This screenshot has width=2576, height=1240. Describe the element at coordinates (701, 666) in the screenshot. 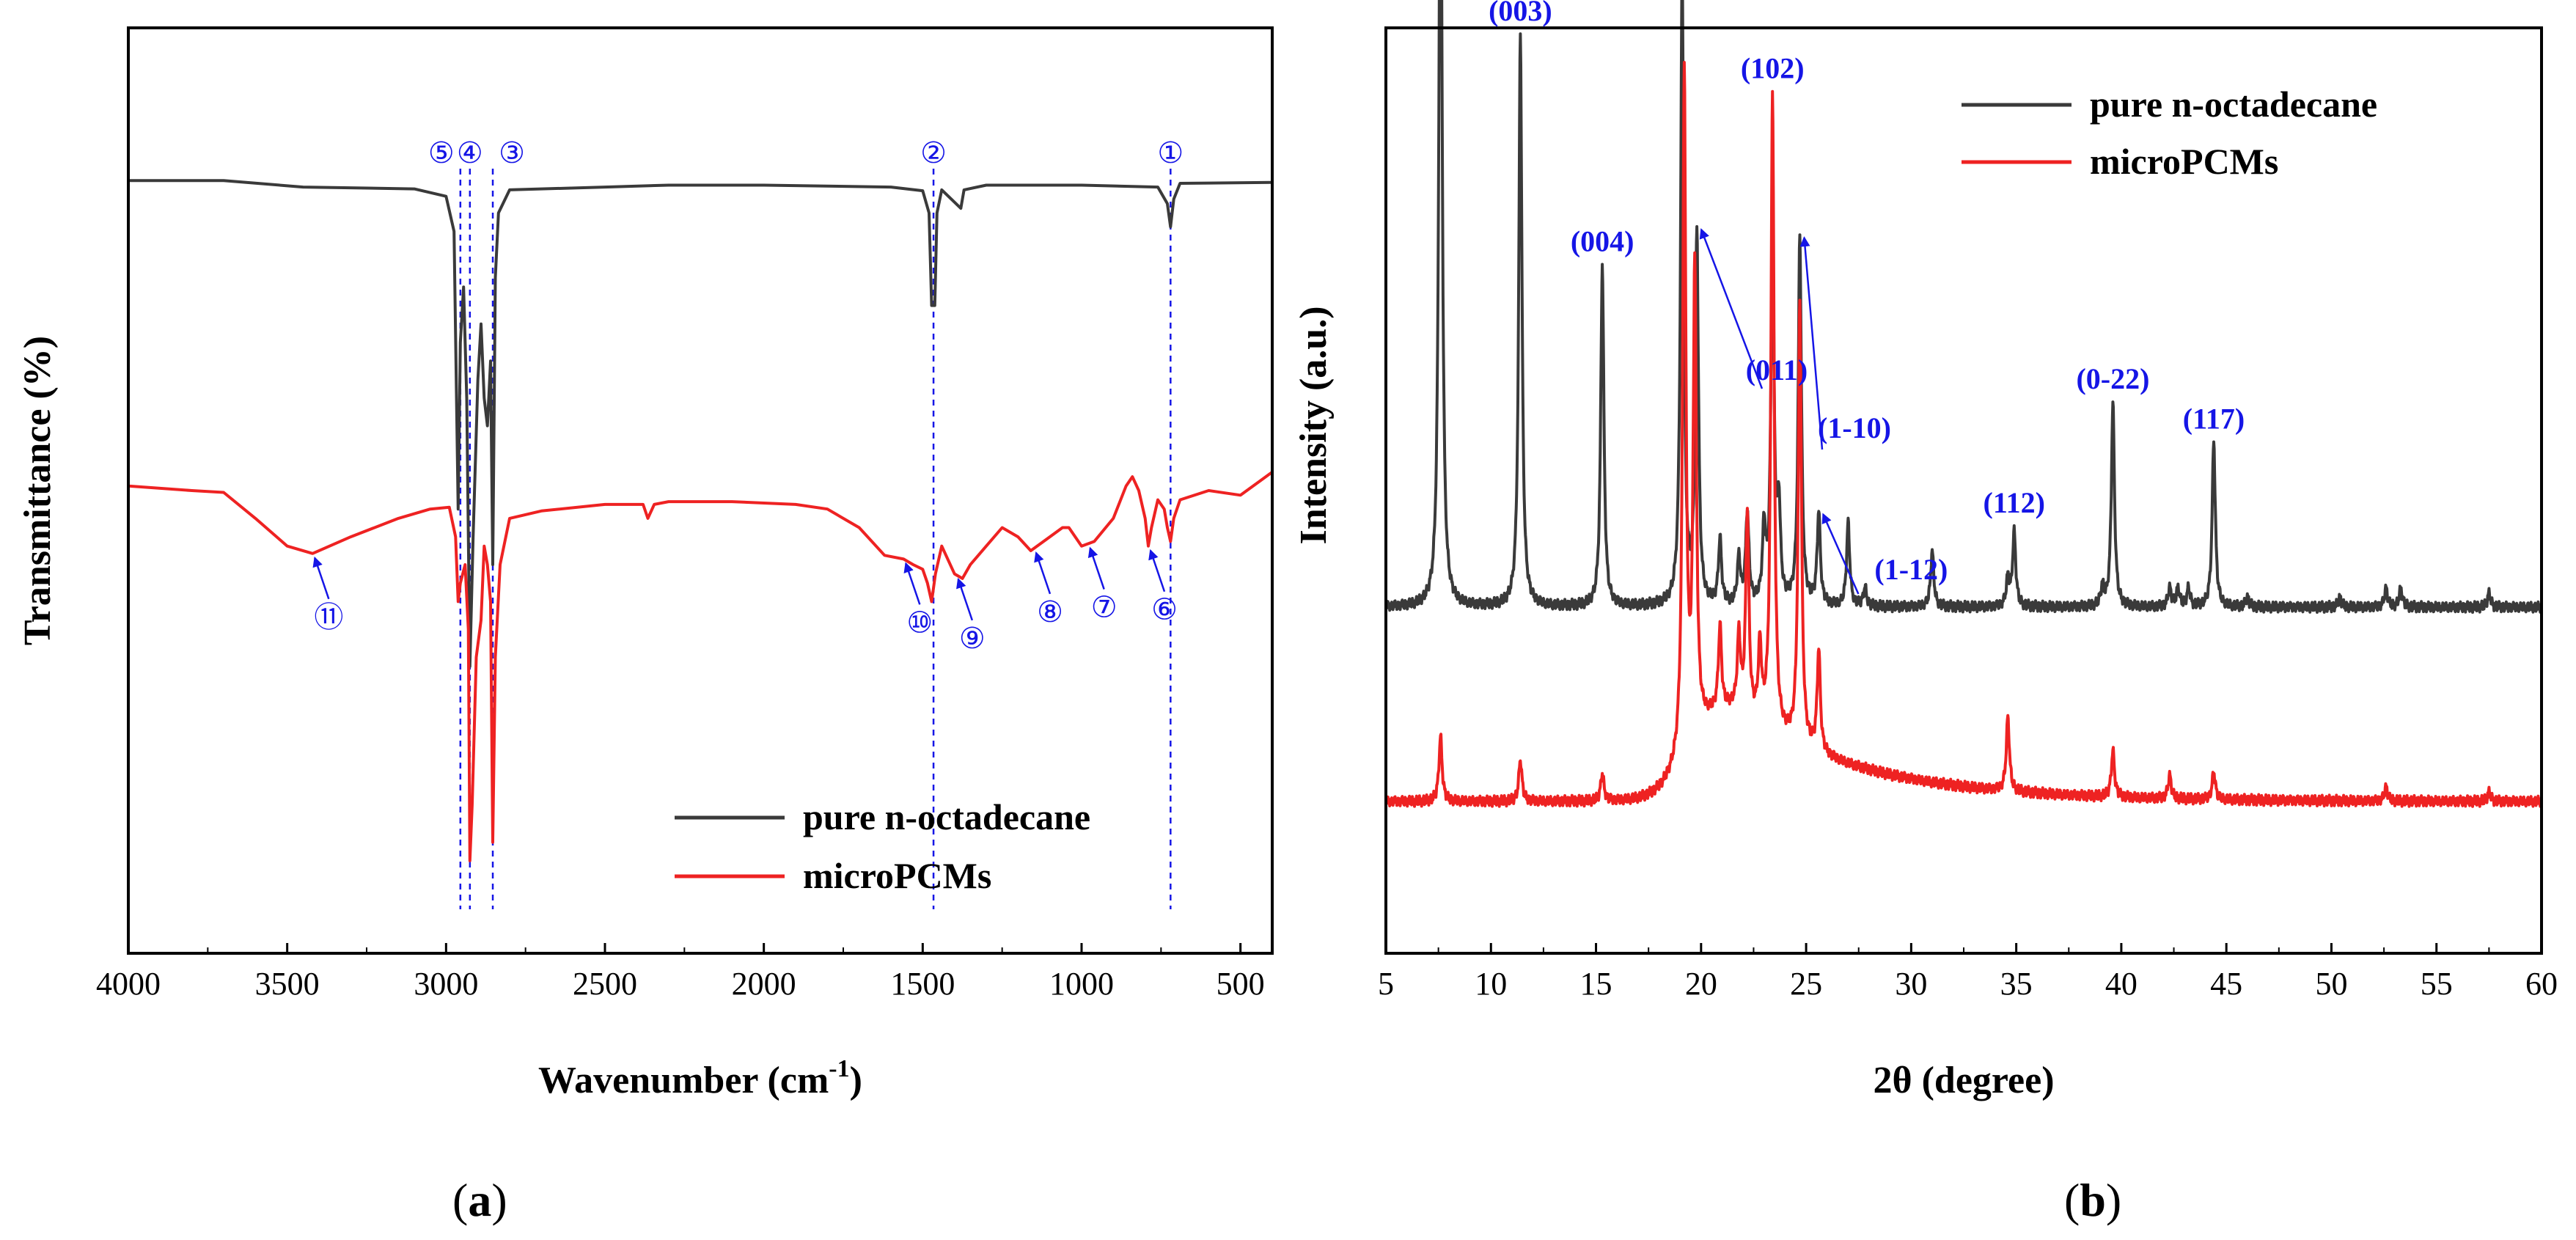

I see `ftir-series-micro-line` at that location.